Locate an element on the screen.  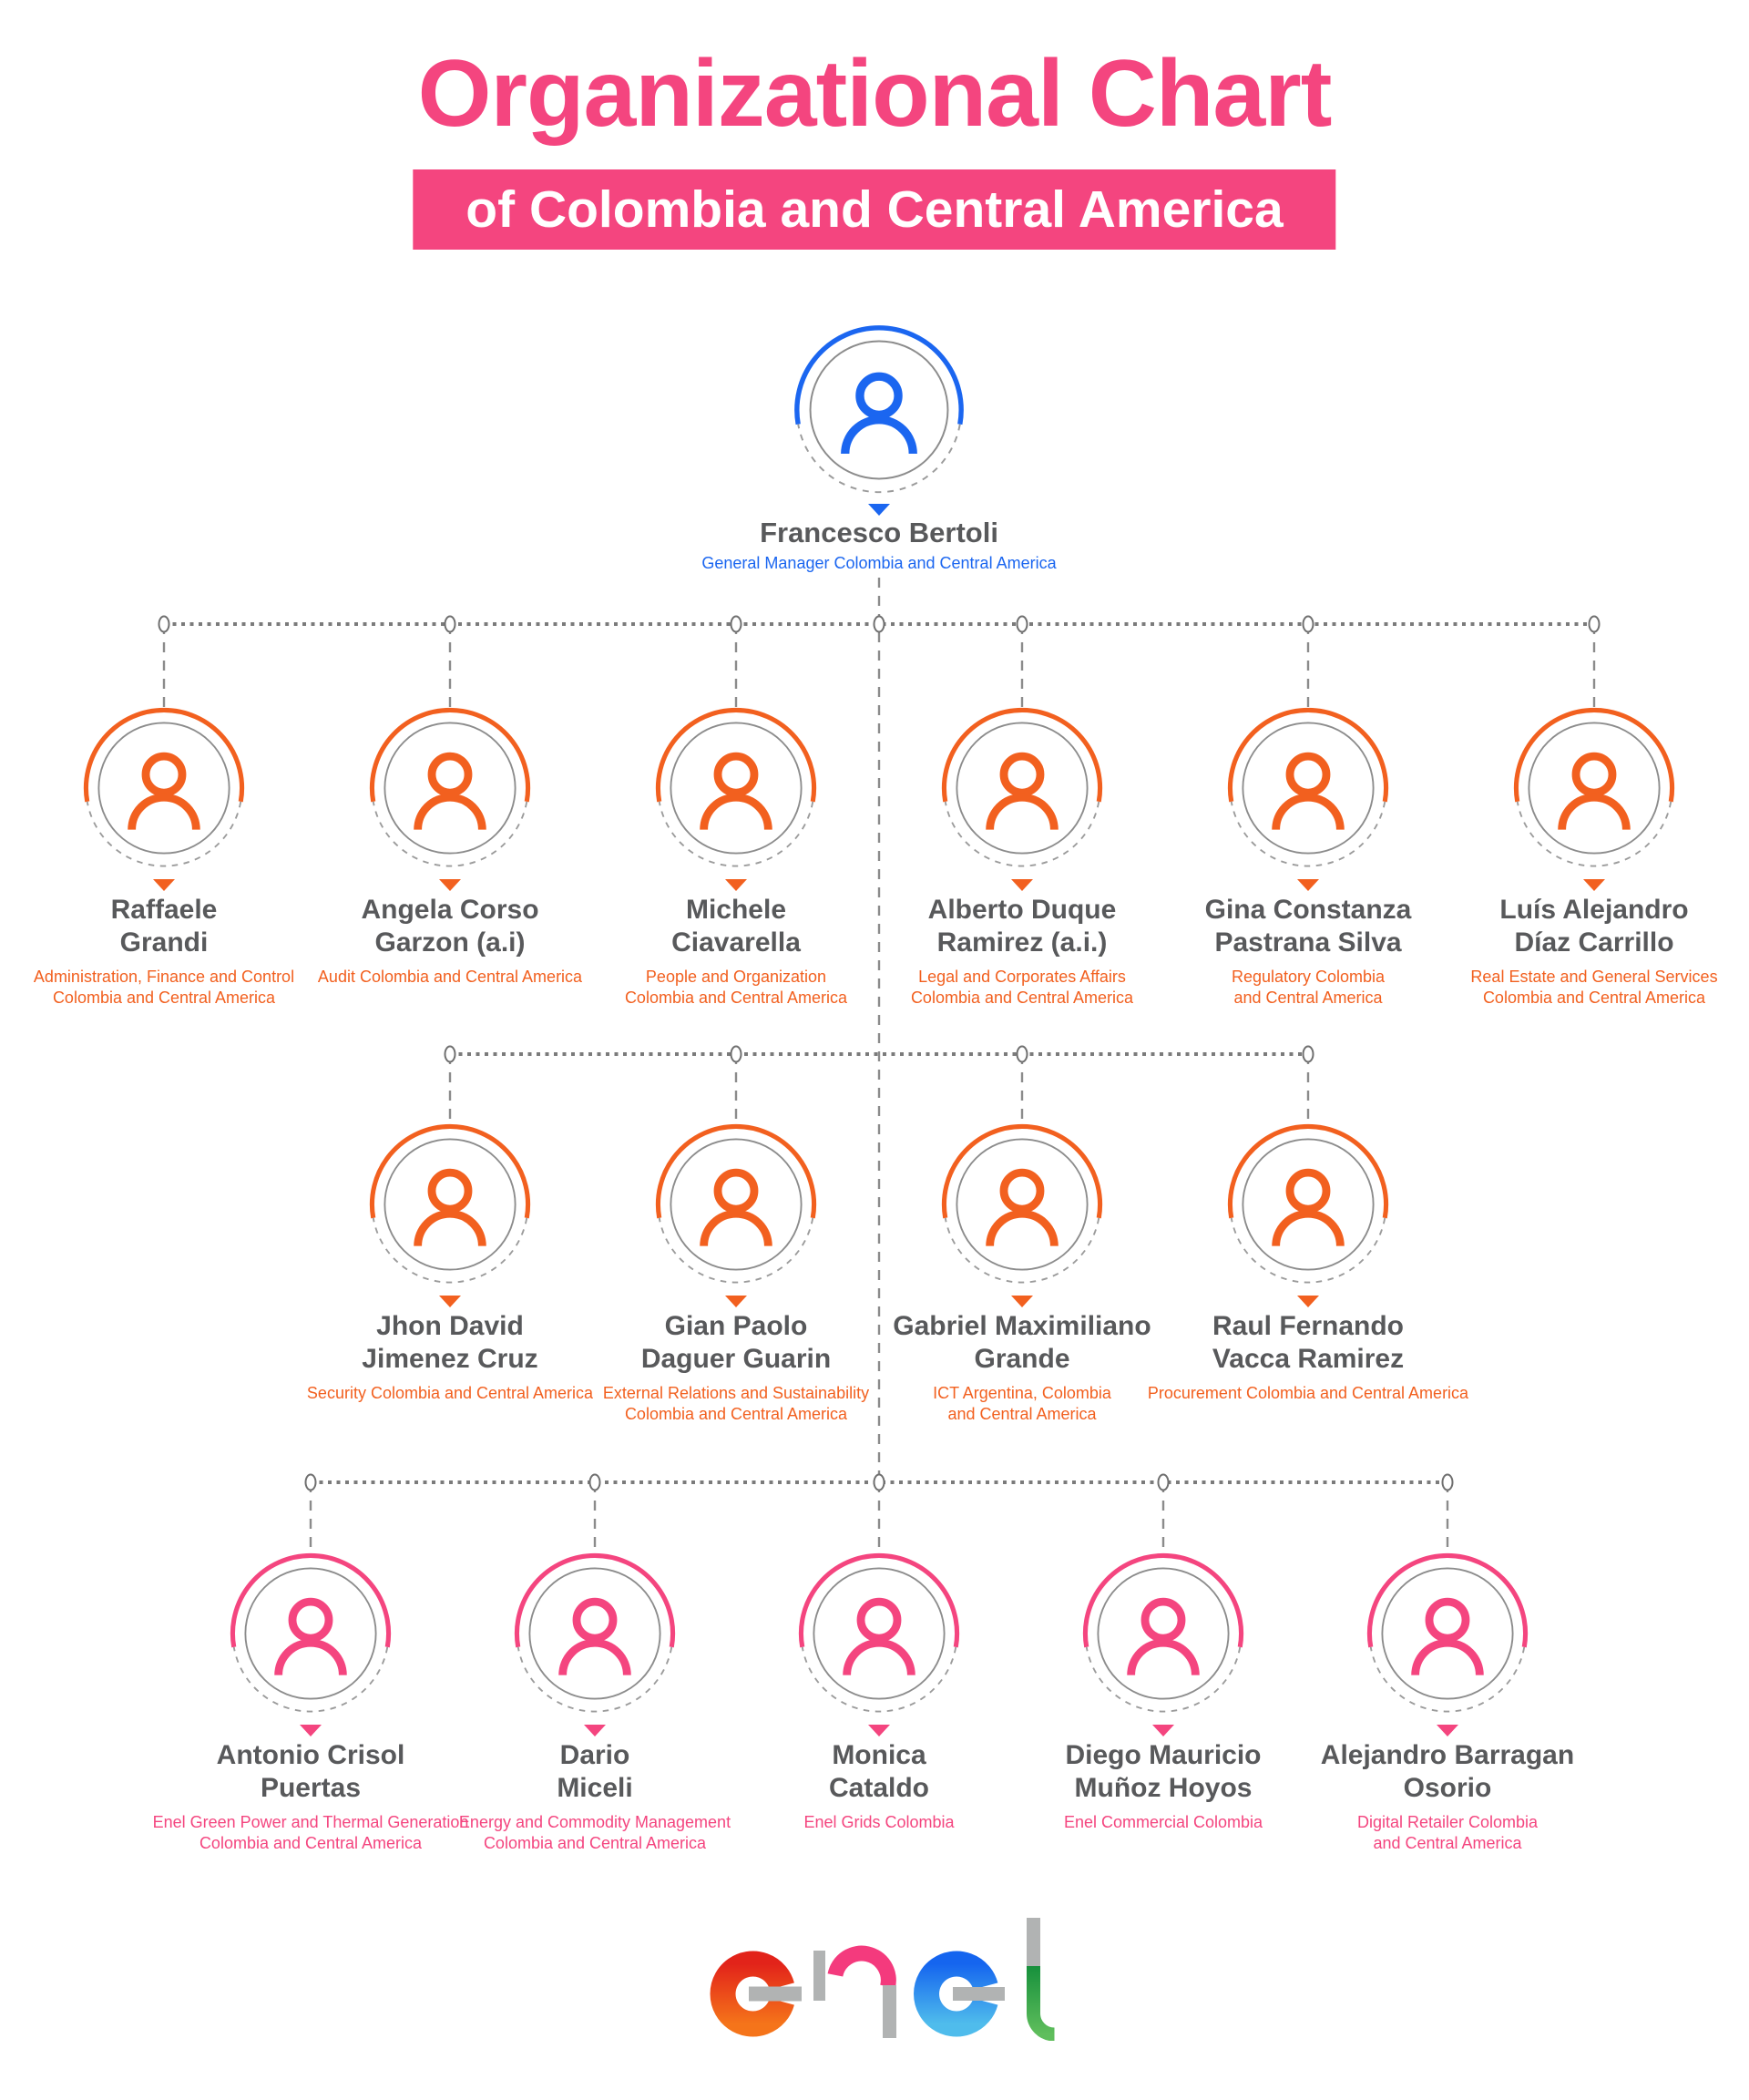
page-subtitle-bar: of Colombia and Central America is located at coordinates (874, 210).